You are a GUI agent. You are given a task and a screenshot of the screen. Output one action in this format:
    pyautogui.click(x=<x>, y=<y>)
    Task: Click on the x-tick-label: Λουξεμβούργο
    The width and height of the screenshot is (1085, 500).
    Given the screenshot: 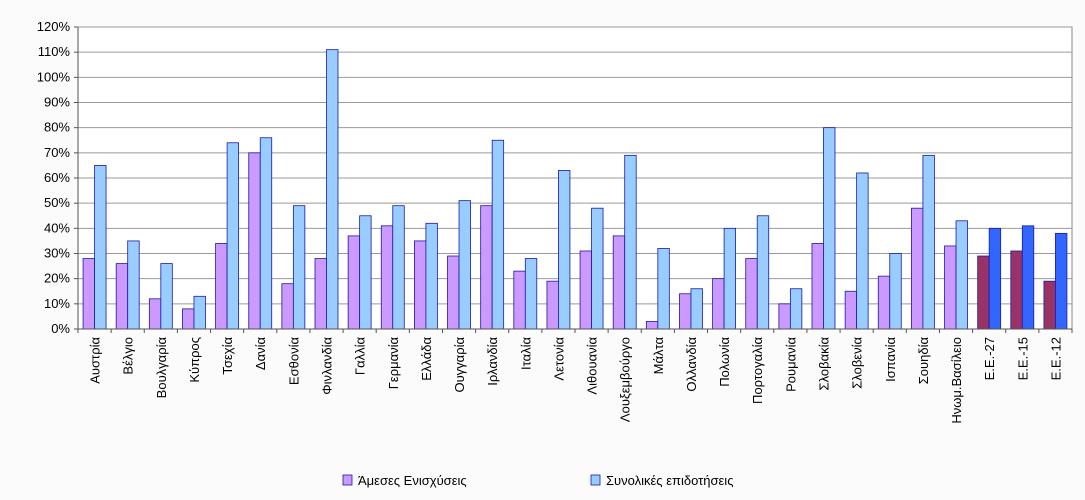 What is the action you would take?
    pyautogui.click(x=625, y=379)
    